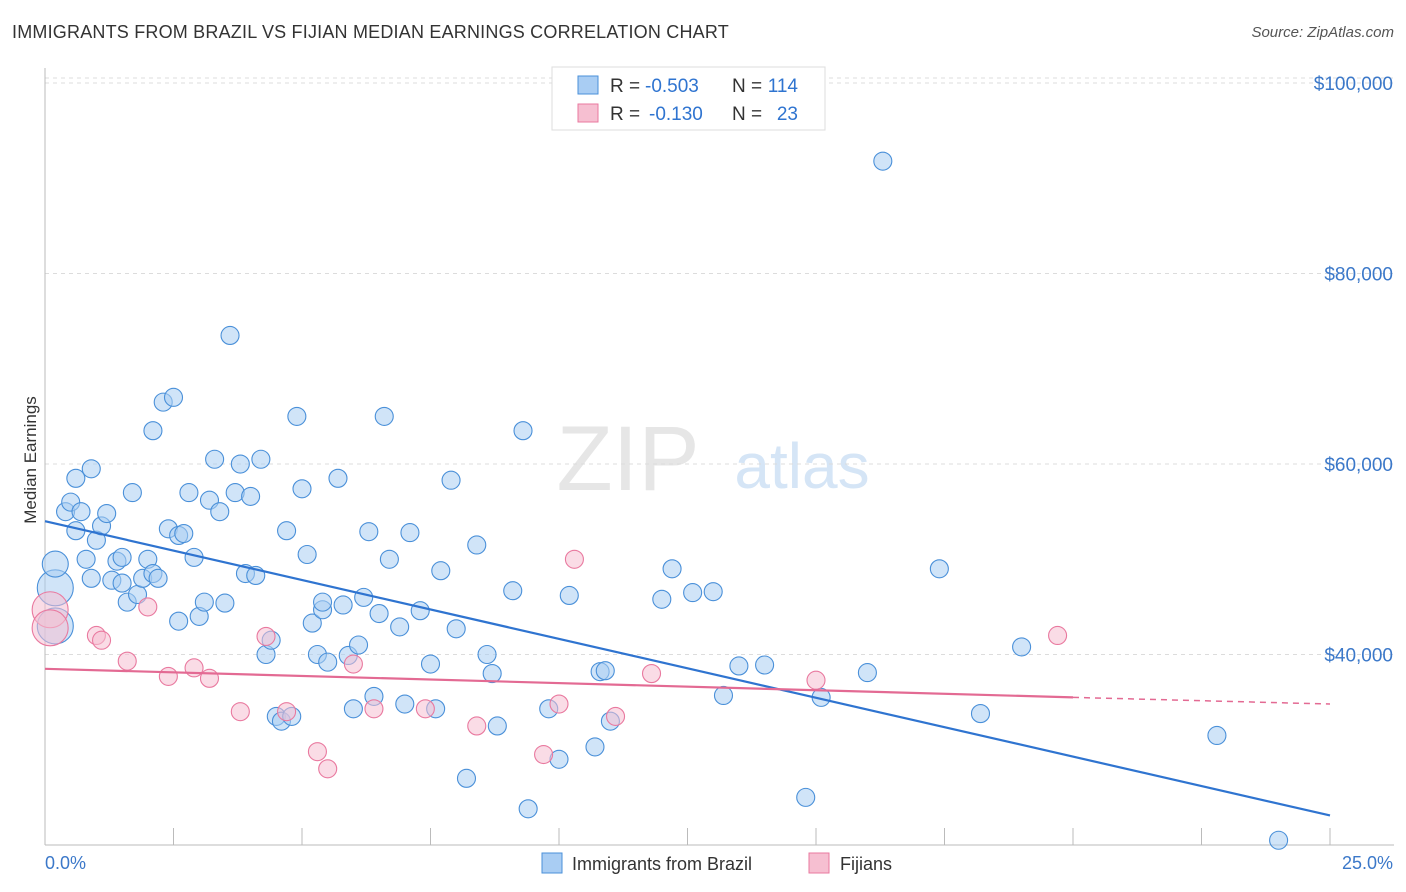 This screenshot has height=892, width=1406. What do you see at coordinates (1353, 84) in the screenshot?
I see `y-tick-label: $100,000` at bounding box center [1353, 84].